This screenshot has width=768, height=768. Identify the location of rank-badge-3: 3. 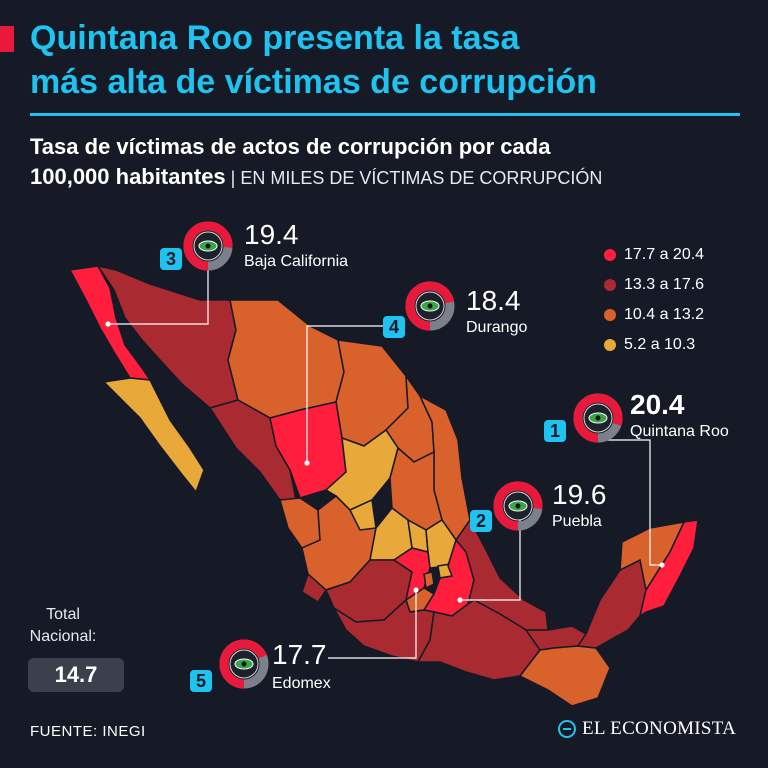
(171, 259).